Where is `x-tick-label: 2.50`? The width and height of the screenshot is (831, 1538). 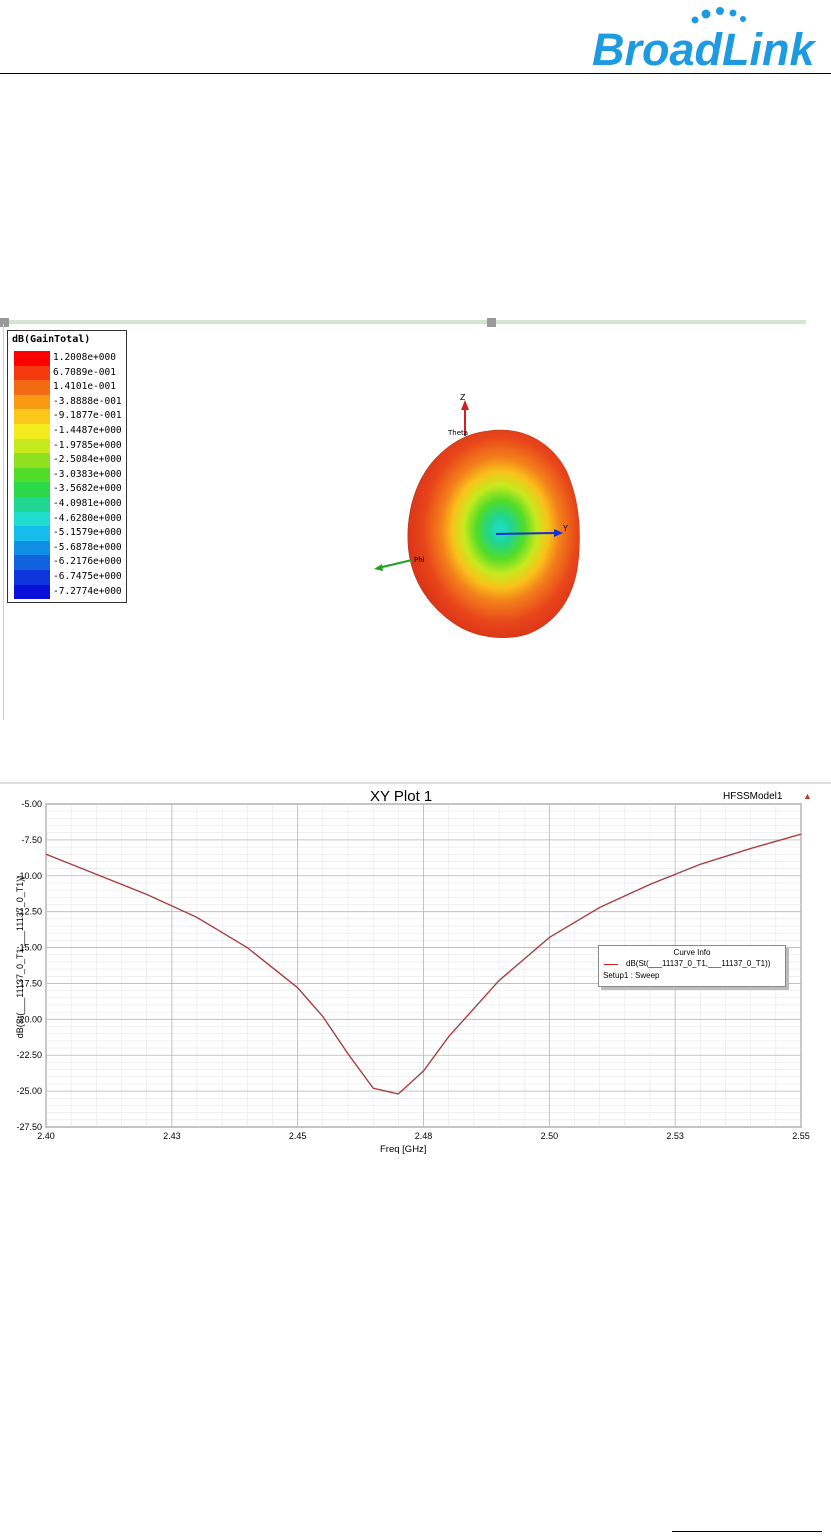
x-tick-label: 2.50 is located at coordinates (550, 1136).